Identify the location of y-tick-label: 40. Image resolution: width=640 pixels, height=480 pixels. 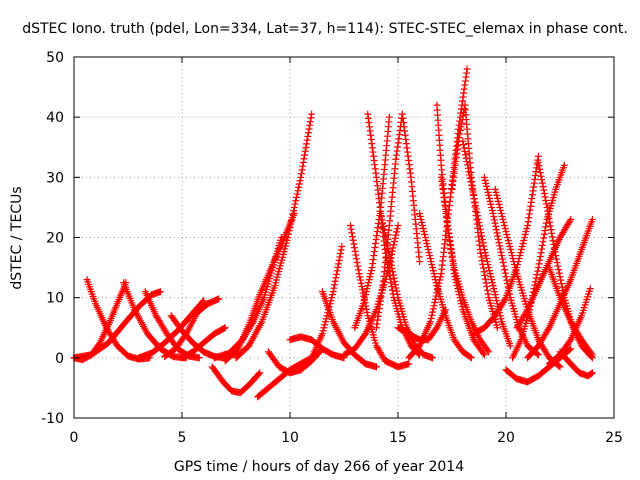
(55, 118).